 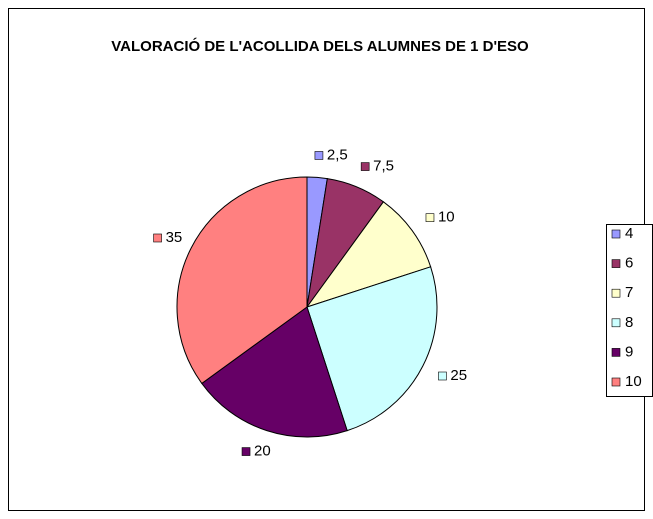 I want to click on data-label: 7,5, so click(x=383, y=166).